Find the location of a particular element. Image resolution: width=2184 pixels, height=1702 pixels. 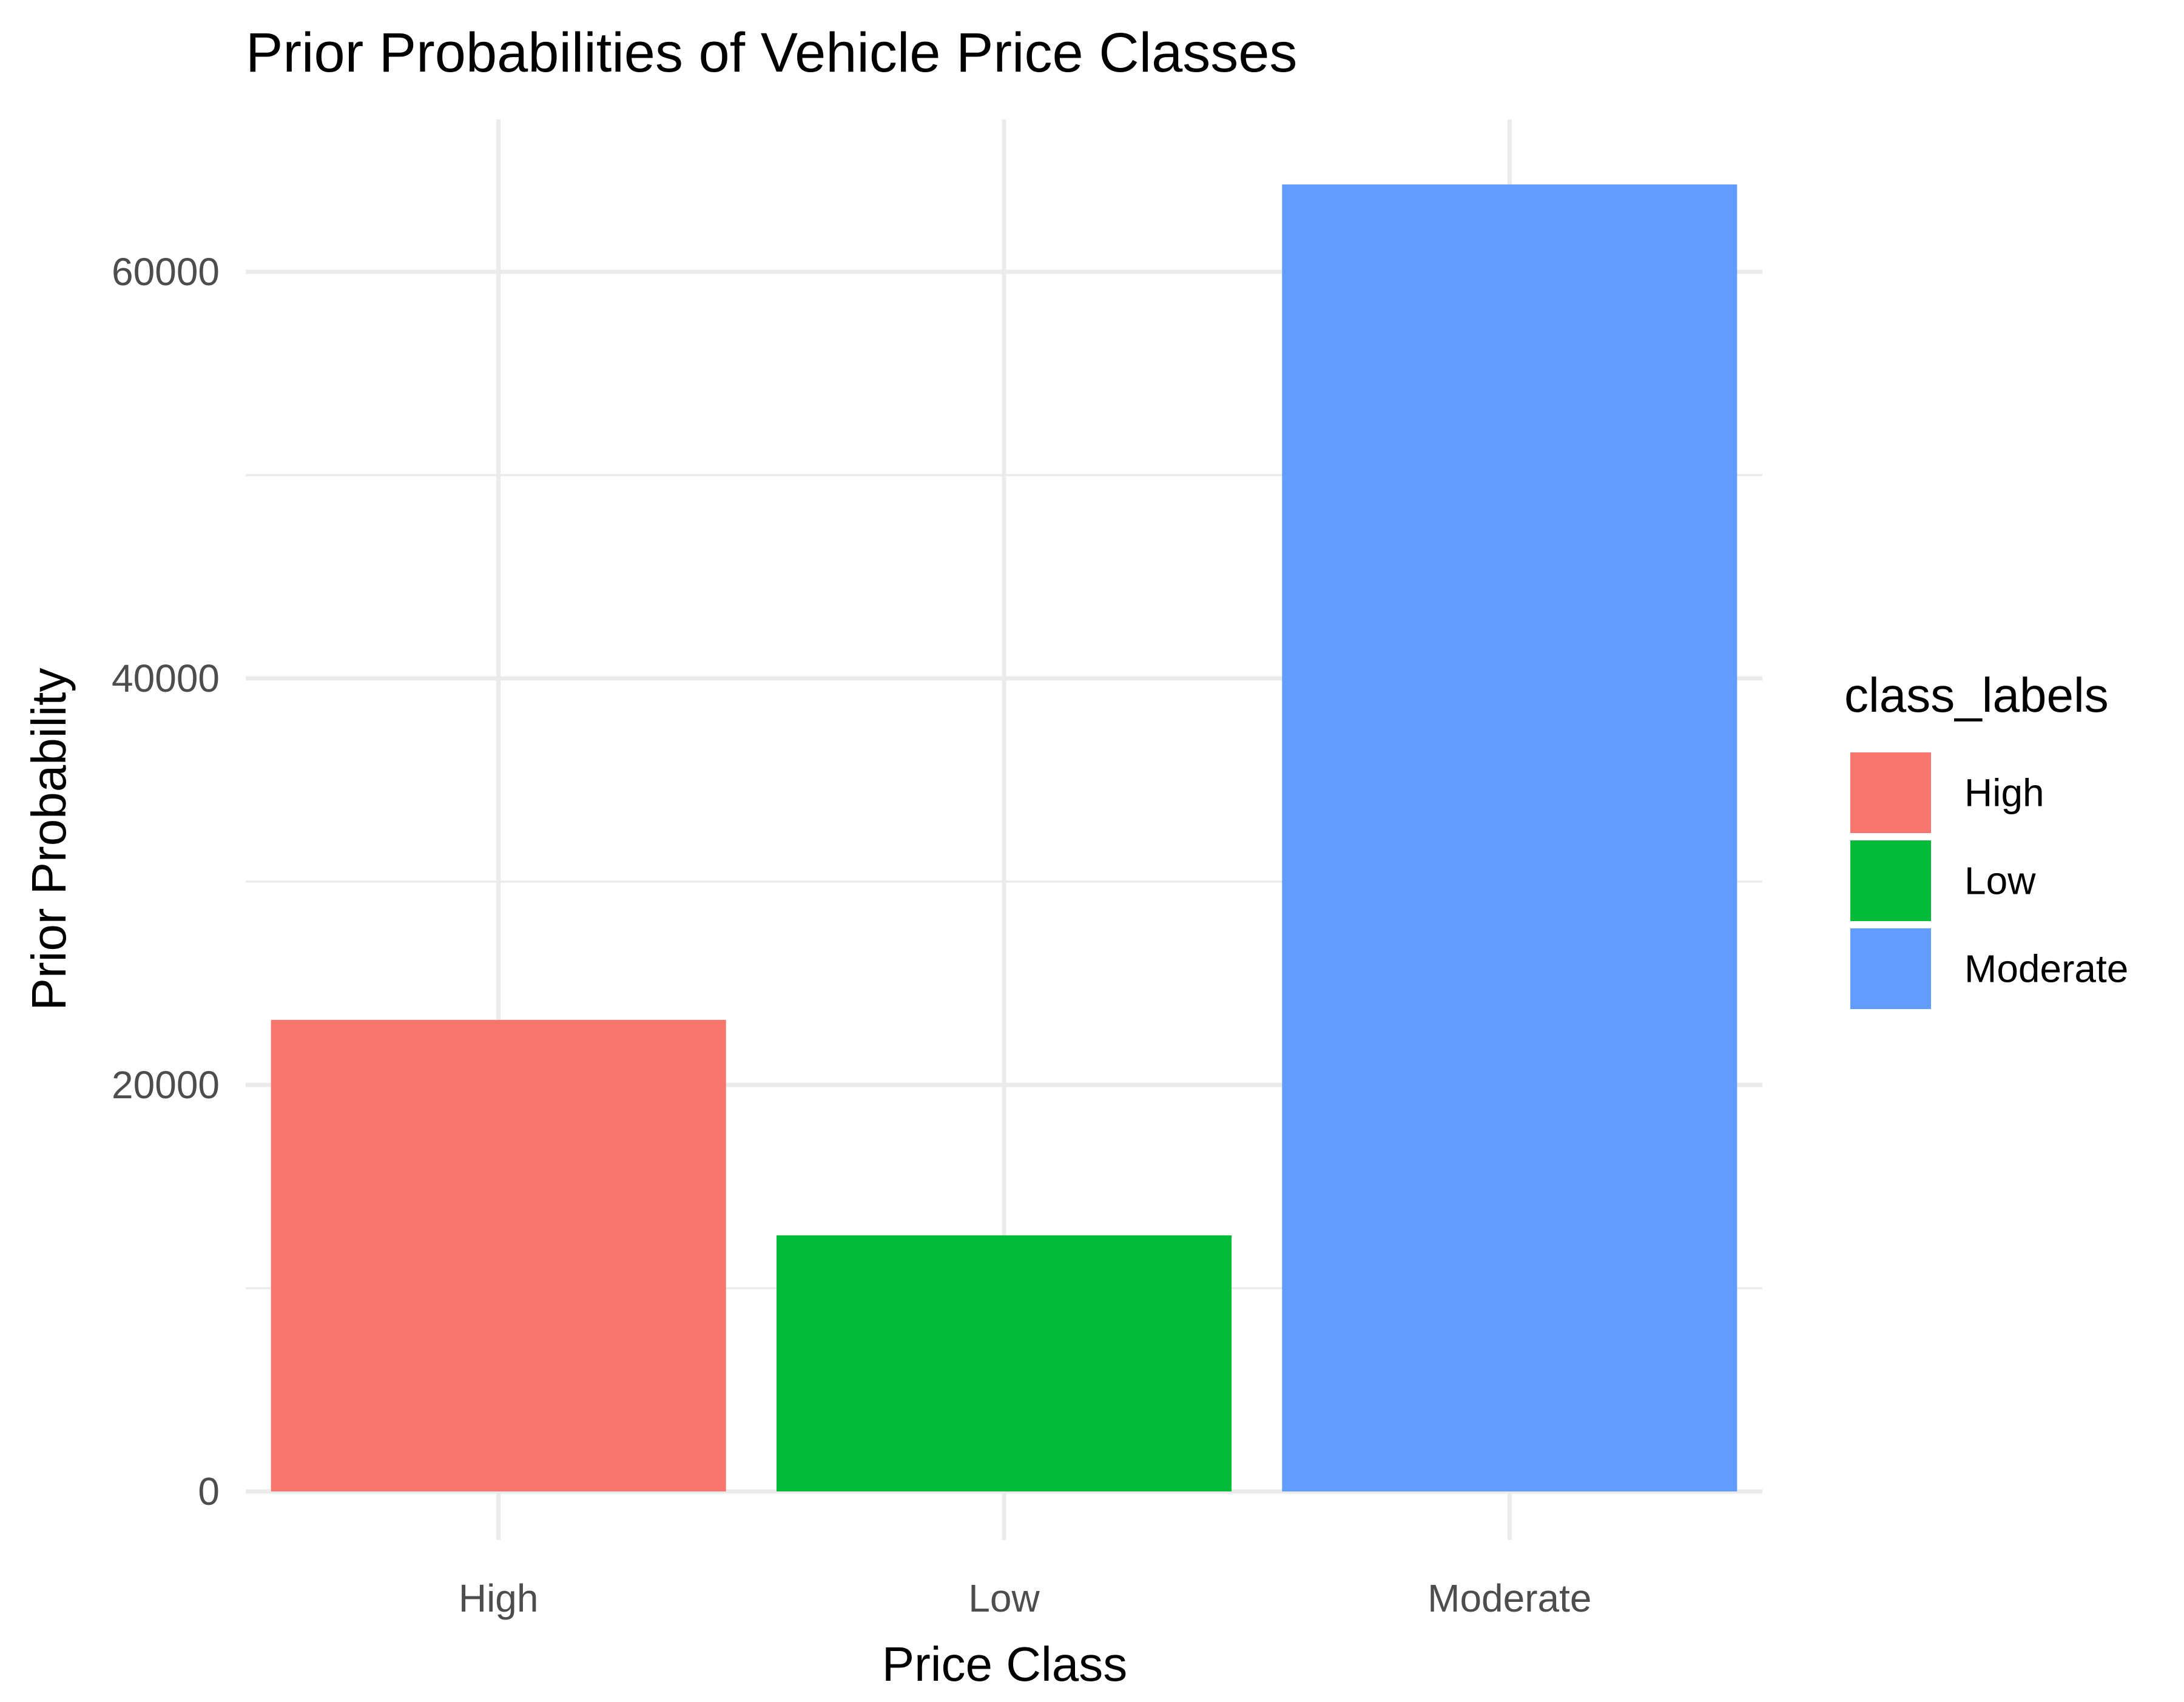

legend-items: High Low Moderate is located at coordinates (1989, 880).